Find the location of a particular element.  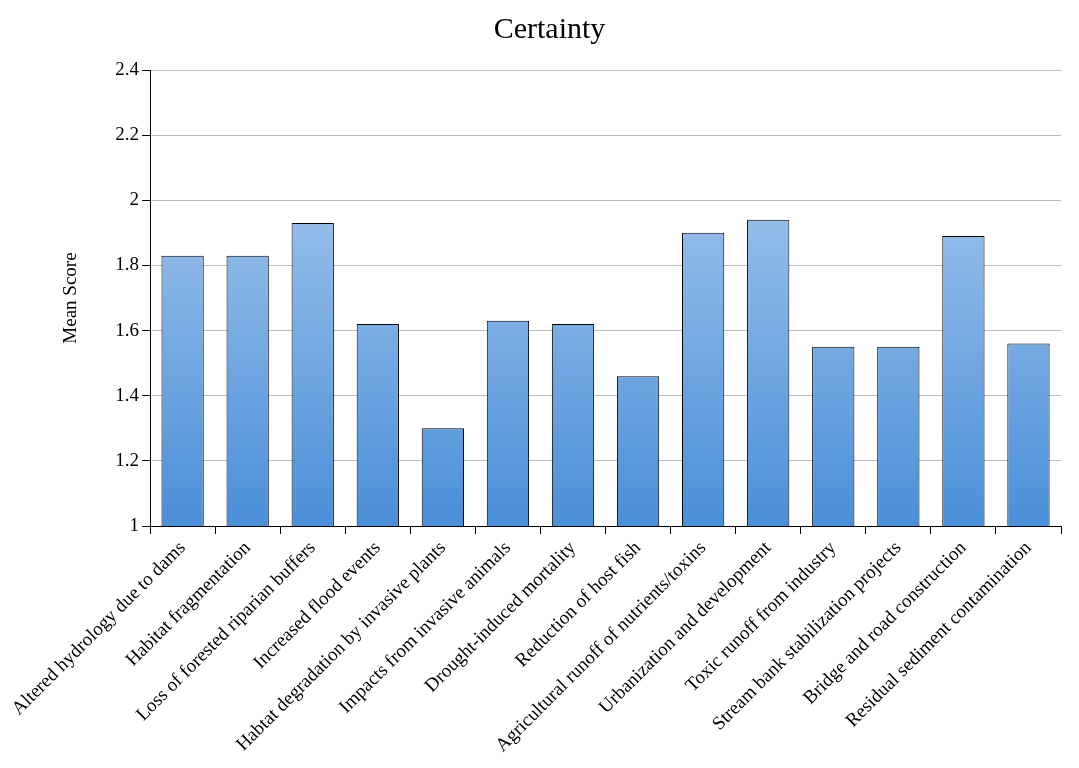

y-tick-label: 1 is located at coordinates (134, 525).